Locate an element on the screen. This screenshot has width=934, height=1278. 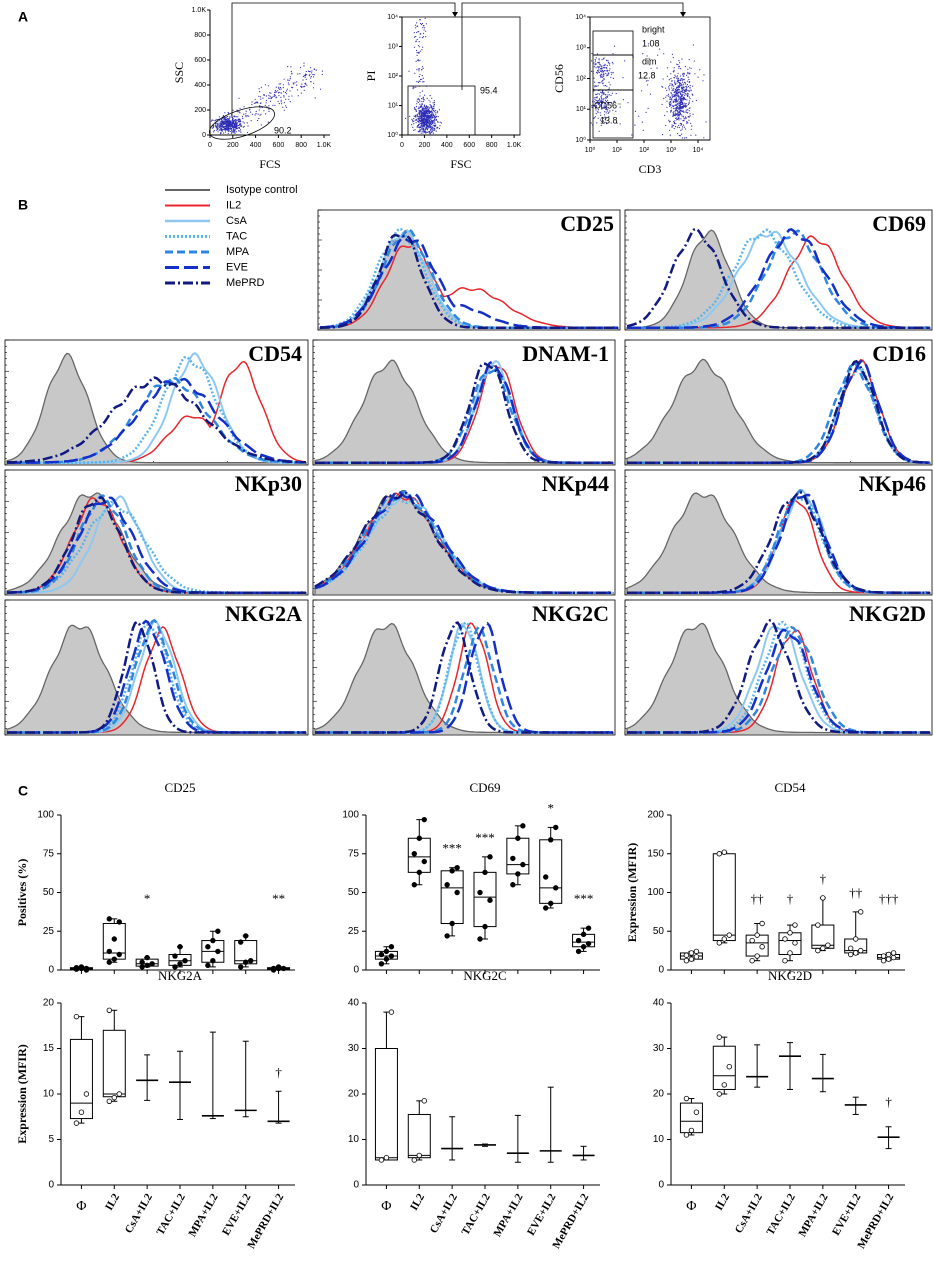
legend-label: EVE is located at coordinates (237, 267).